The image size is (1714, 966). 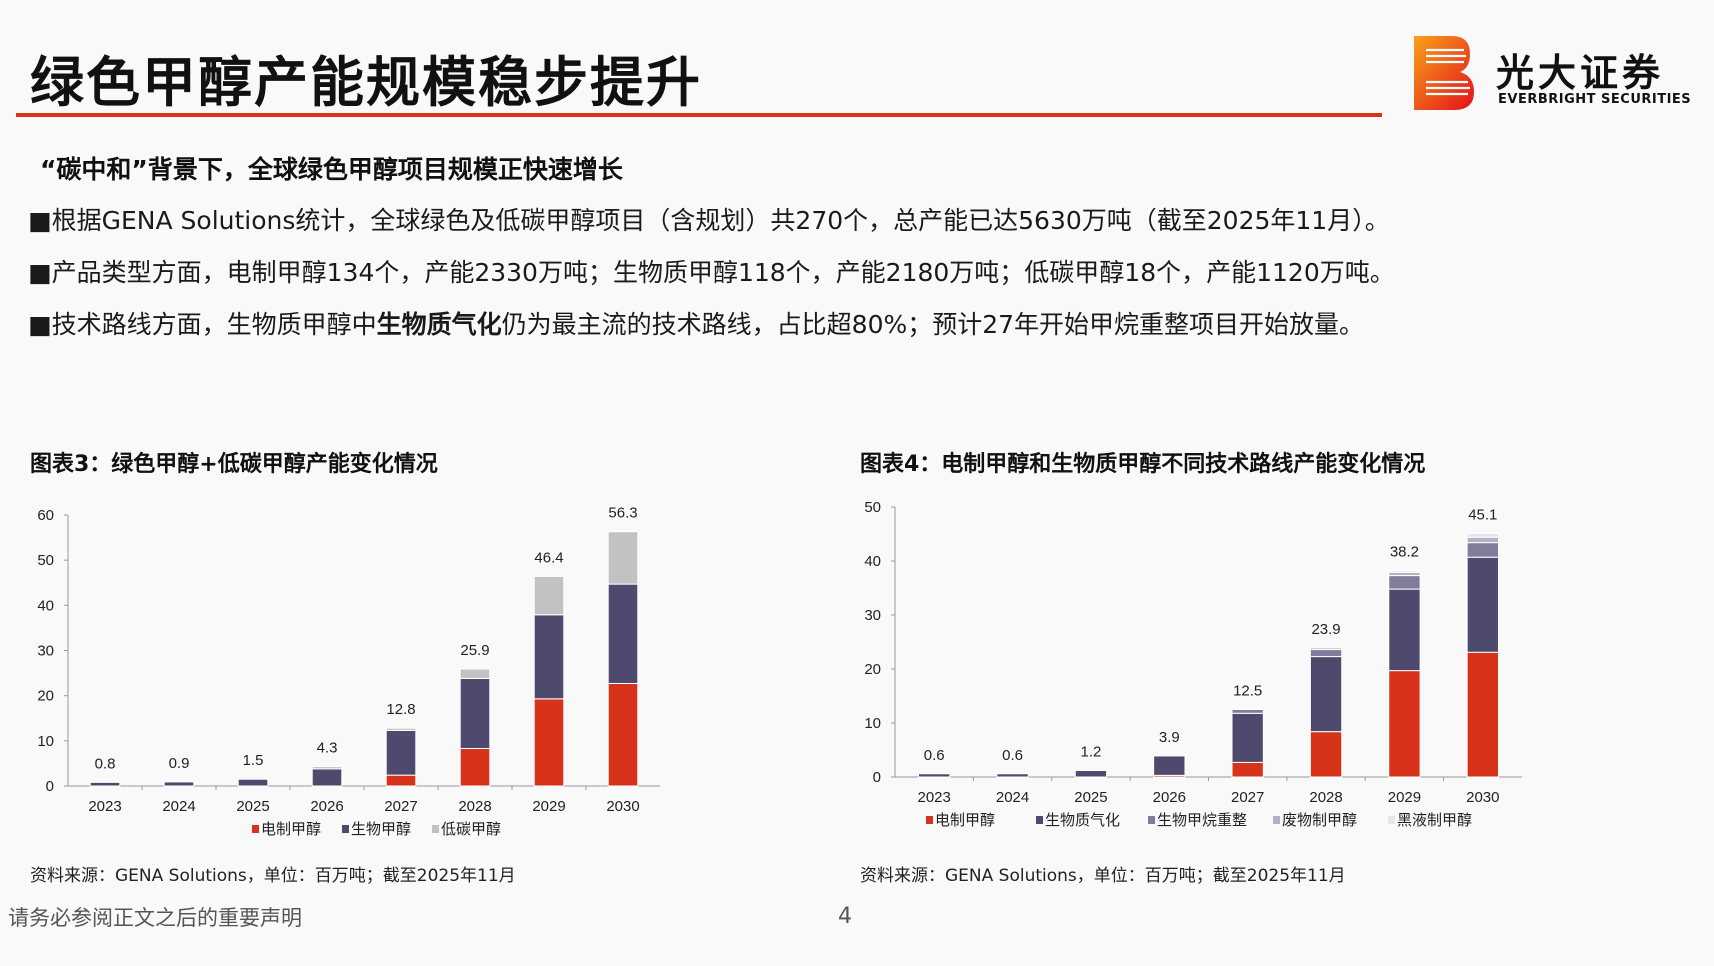 What do you see at coordinates (622, 806) in the screenshot?
I see `x-tick-label: 2030` at bounding box center [622, 806].